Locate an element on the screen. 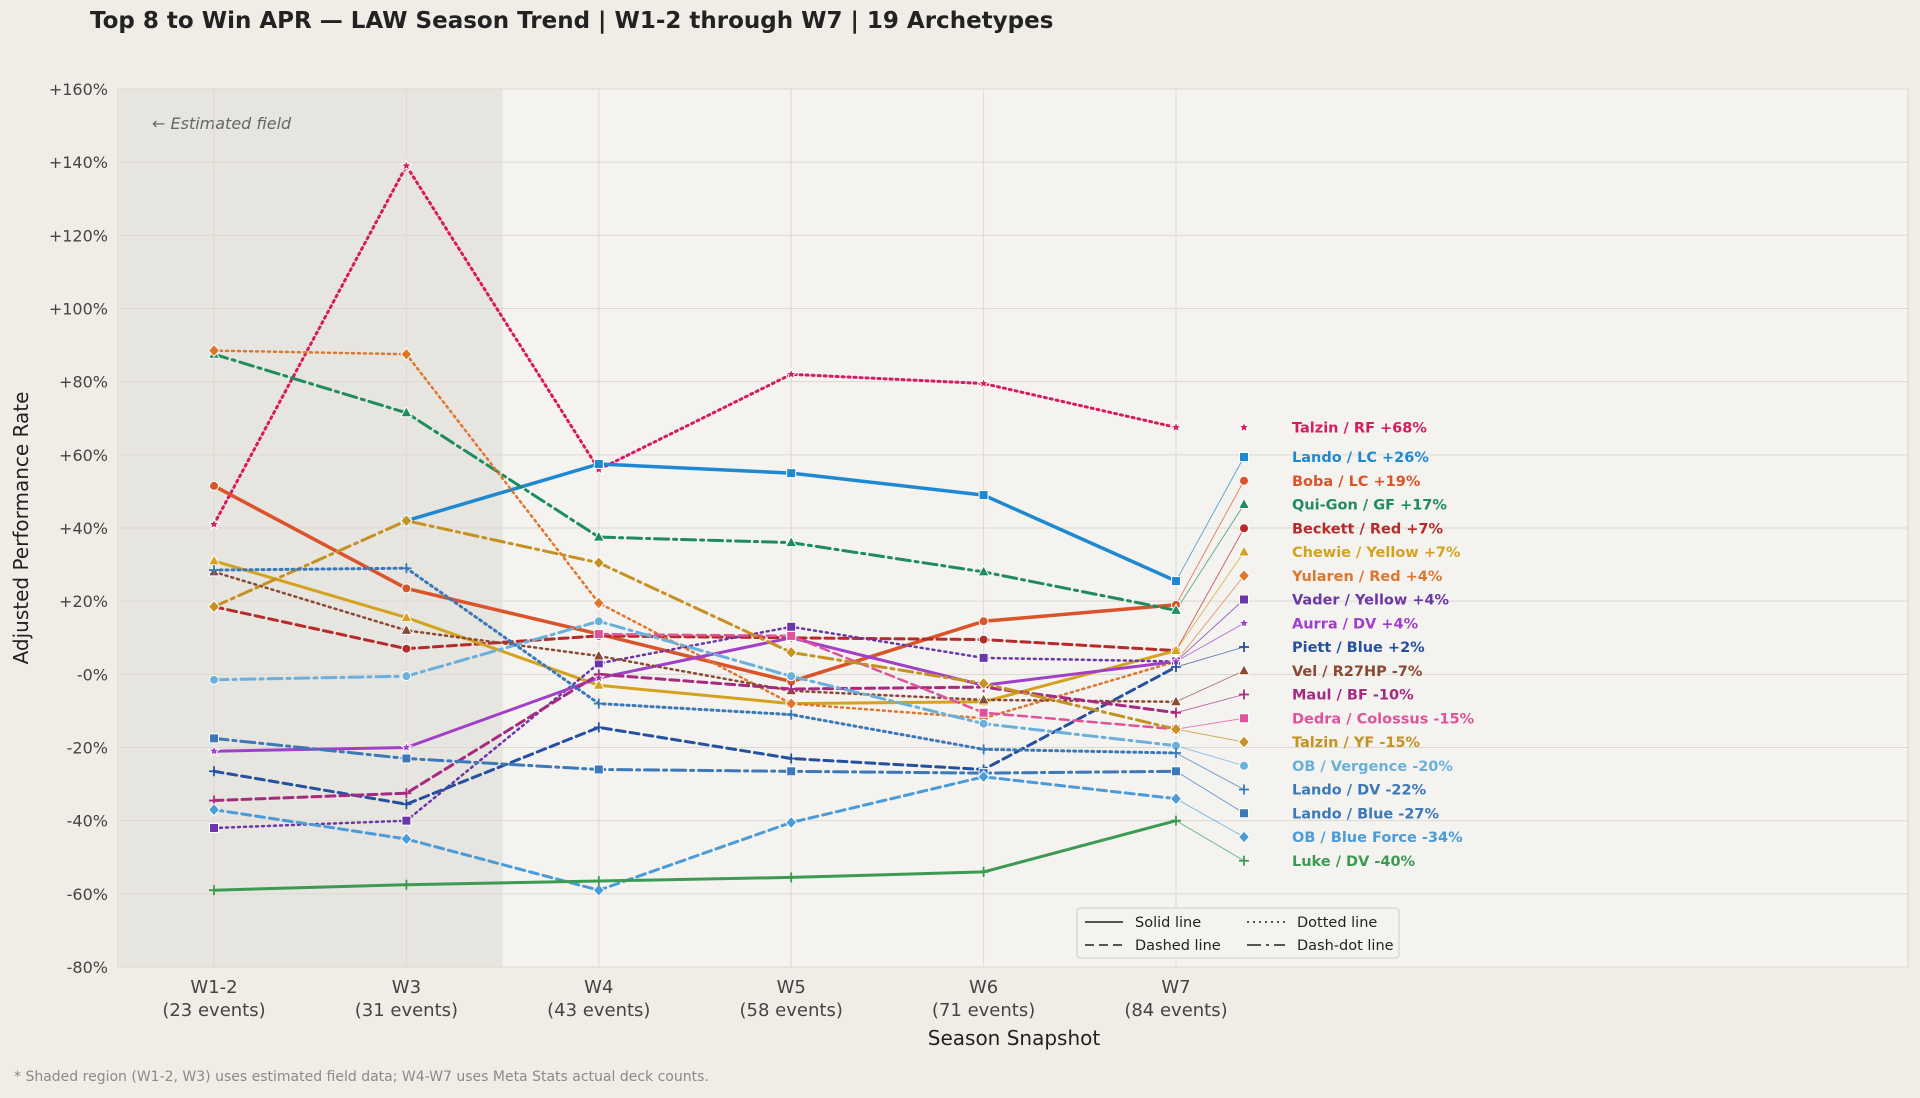 The width and height of the screenshot is (1920, 1098). series-line-qui-gon-gf is located at coordinates (695, 482).